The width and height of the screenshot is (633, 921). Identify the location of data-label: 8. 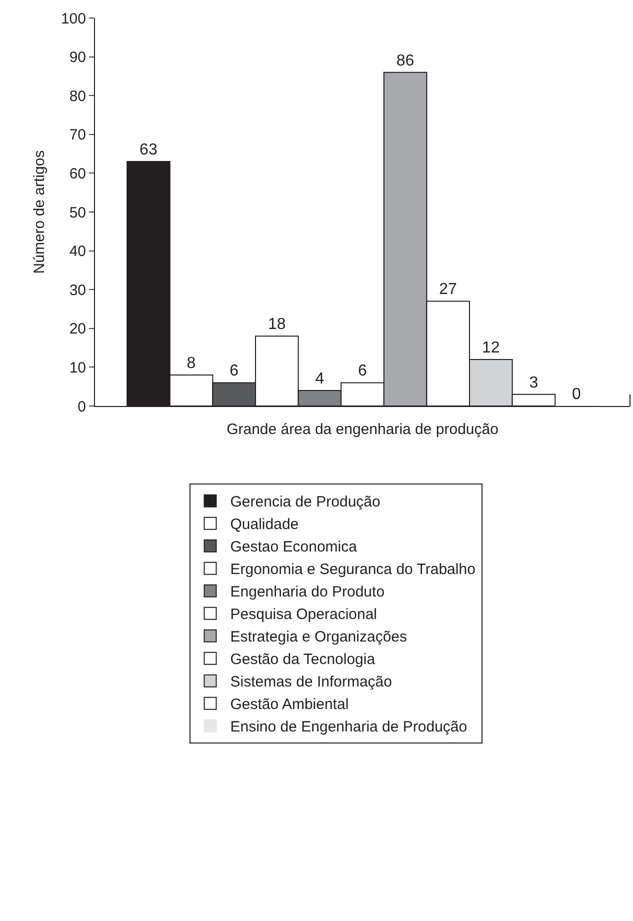
(191, 363).